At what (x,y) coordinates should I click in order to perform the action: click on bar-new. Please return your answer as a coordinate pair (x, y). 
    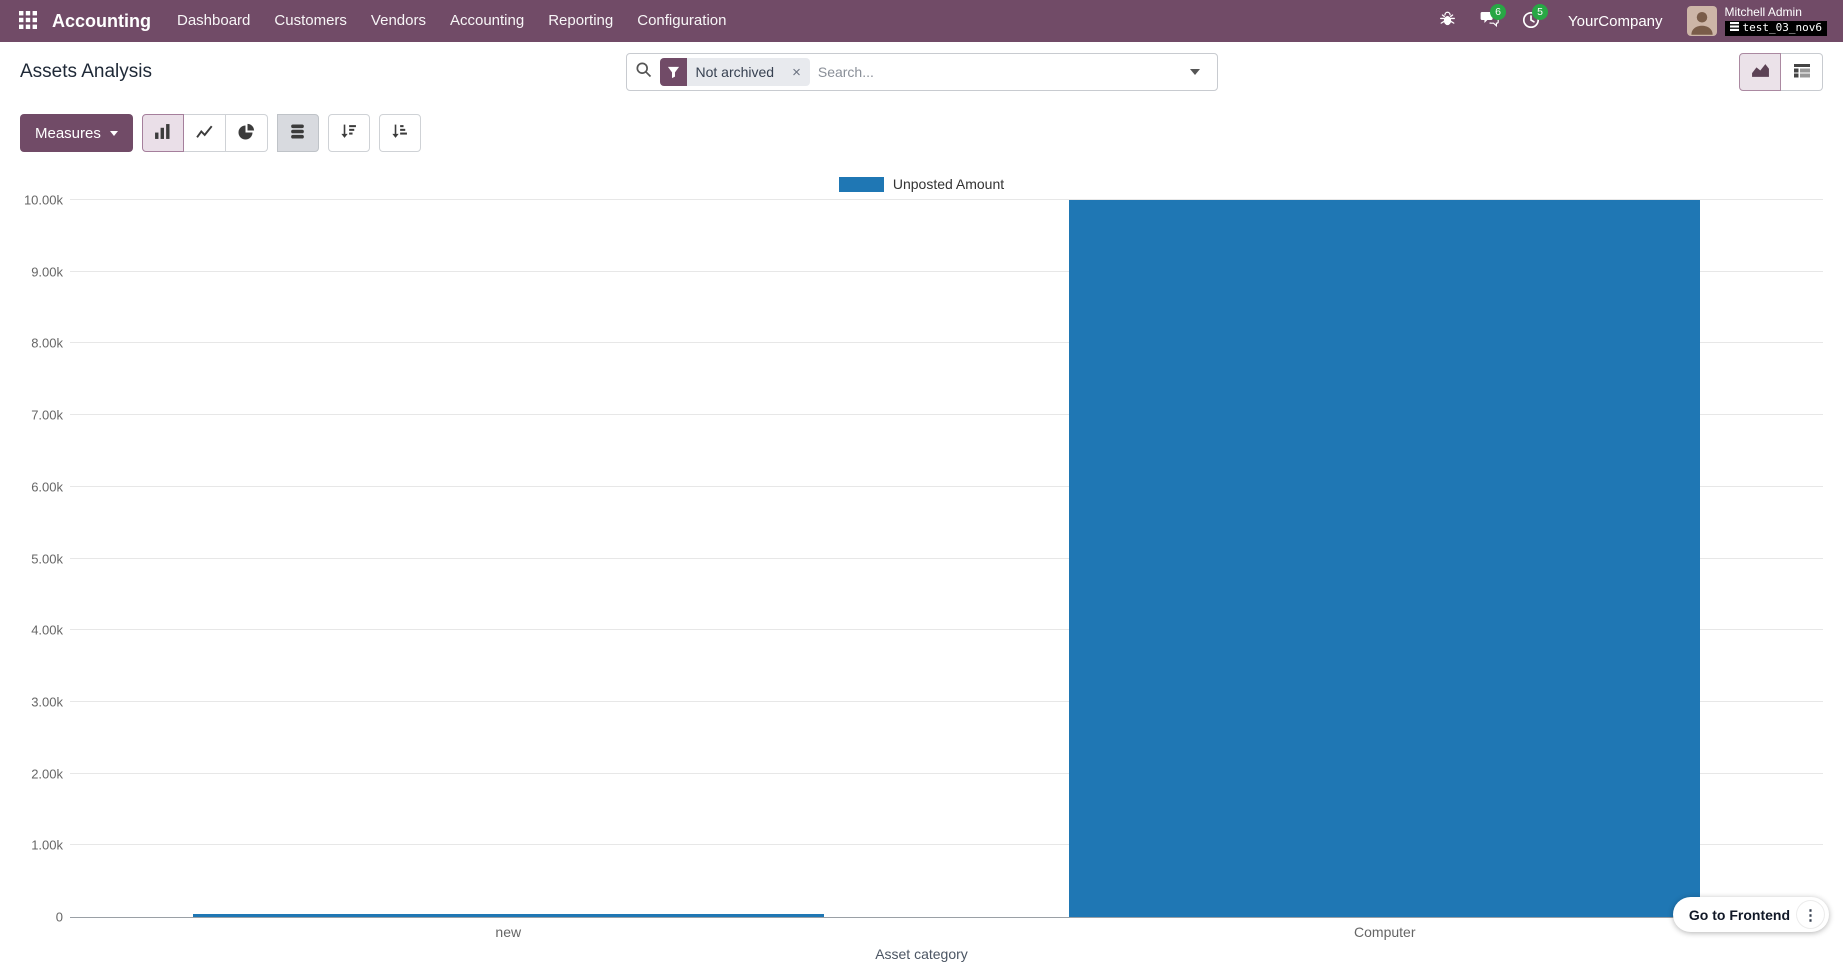
    Looking at the image, I should click on (508, 915).